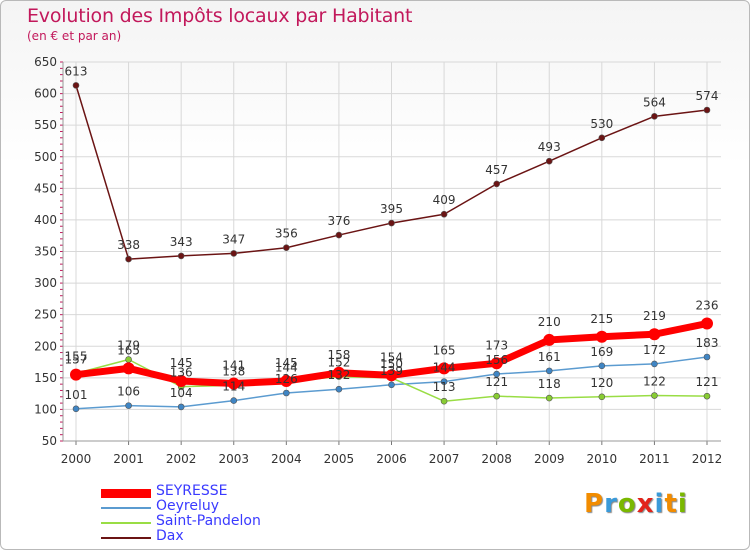 This screenshot has width=750, height=550. Describe the element at coordinates (74, 36) in the screenshot. I see `chart-subtitle: (en € et par an)` at that location.